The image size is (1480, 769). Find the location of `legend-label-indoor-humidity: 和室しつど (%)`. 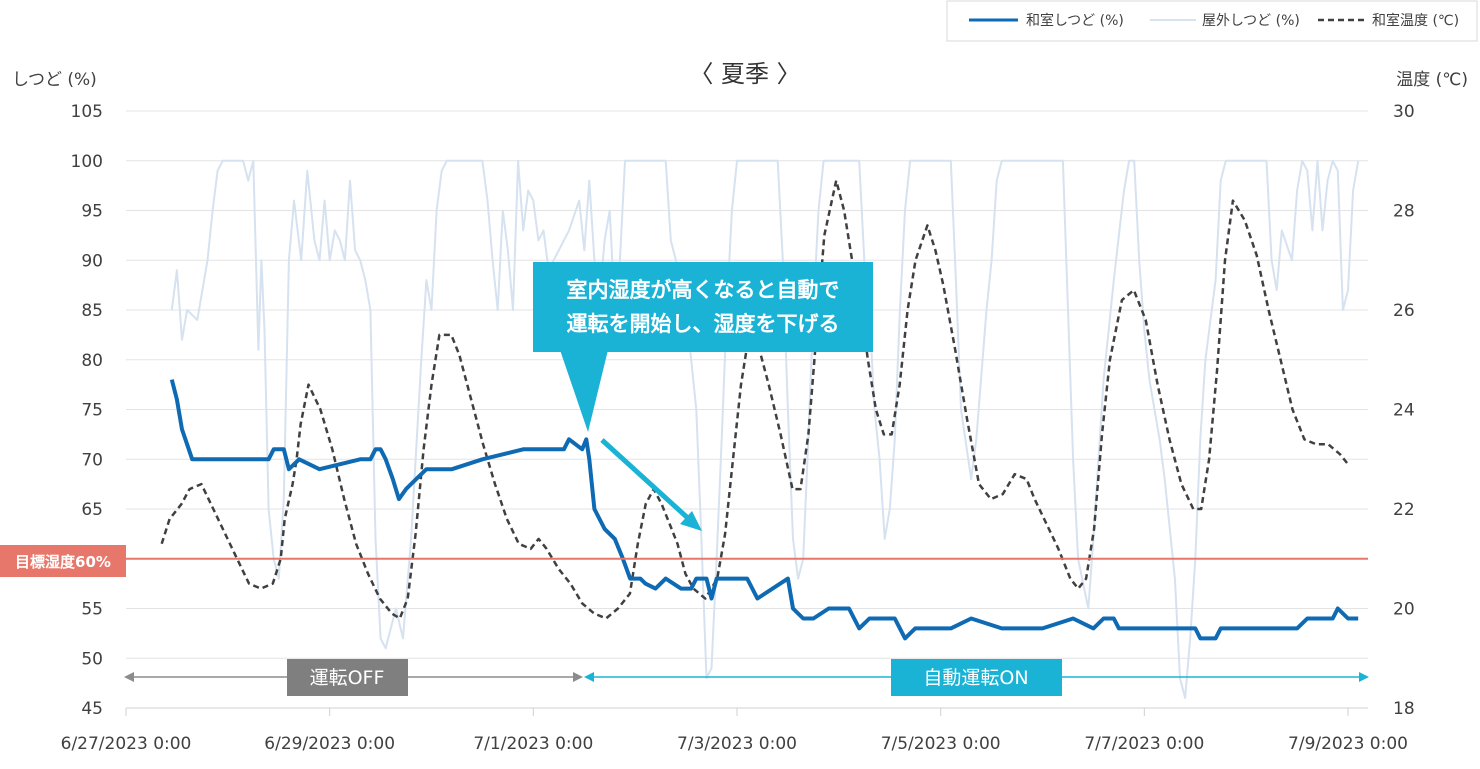

legend-label-indoor-humidity: 和室しつど (%) is located at coordinates (1075, 20).